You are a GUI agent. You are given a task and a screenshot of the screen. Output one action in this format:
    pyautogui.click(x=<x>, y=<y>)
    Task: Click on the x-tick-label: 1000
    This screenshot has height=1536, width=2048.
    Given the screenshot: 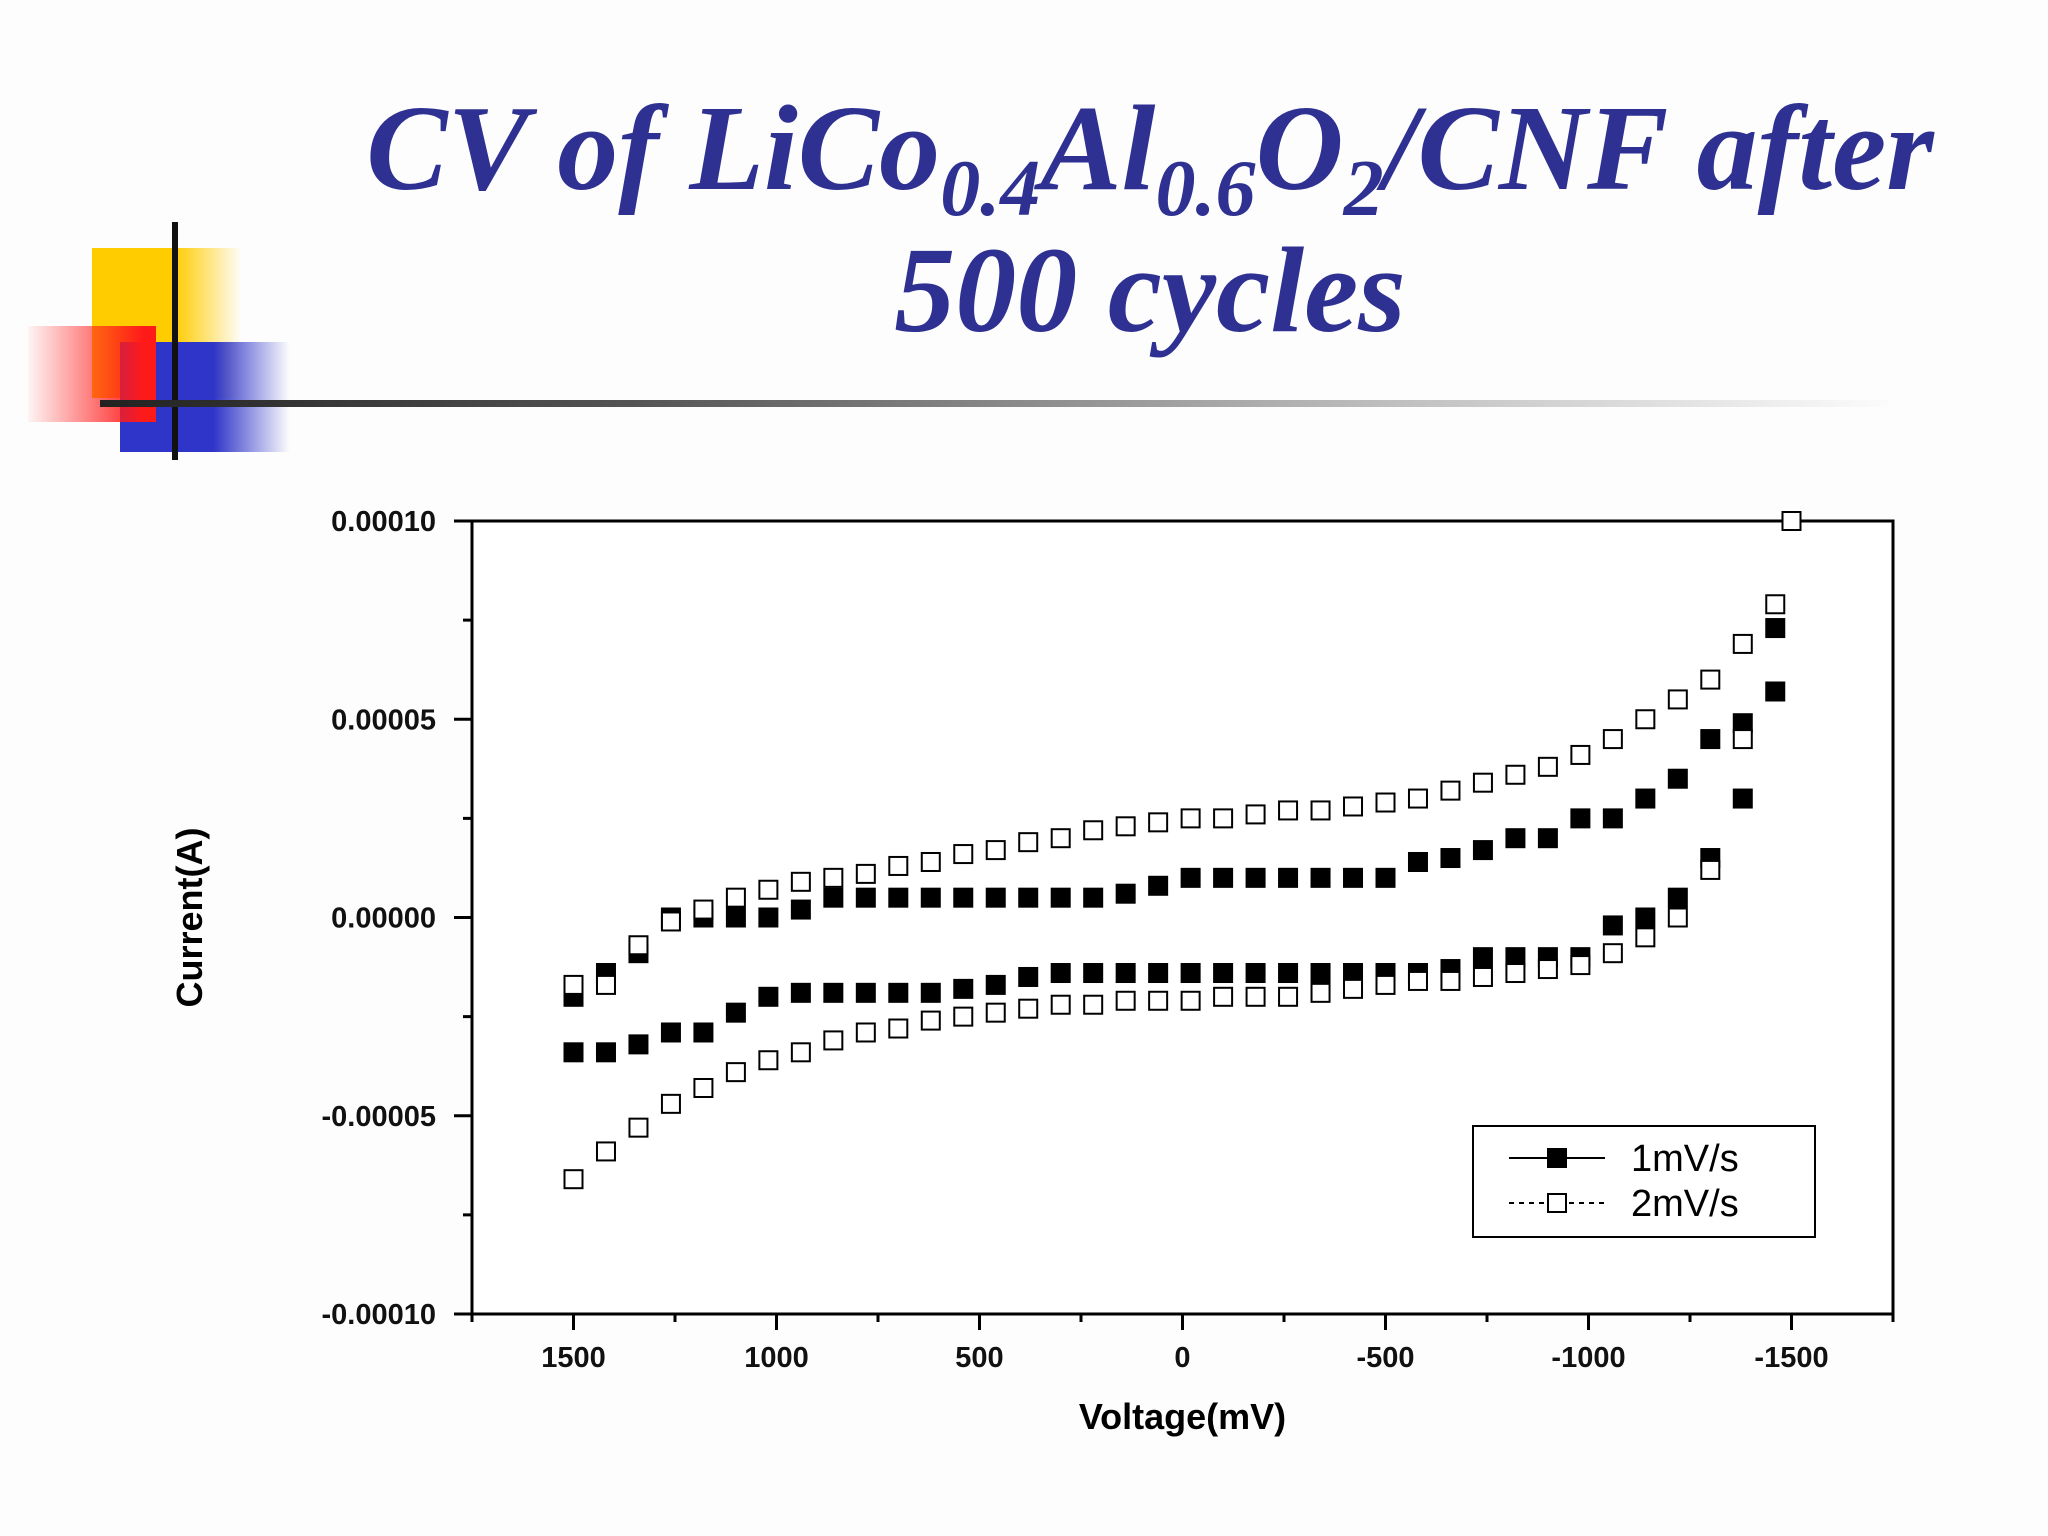 What is the action you would take?
    pyautogui.click(x=776, y=1358)
    